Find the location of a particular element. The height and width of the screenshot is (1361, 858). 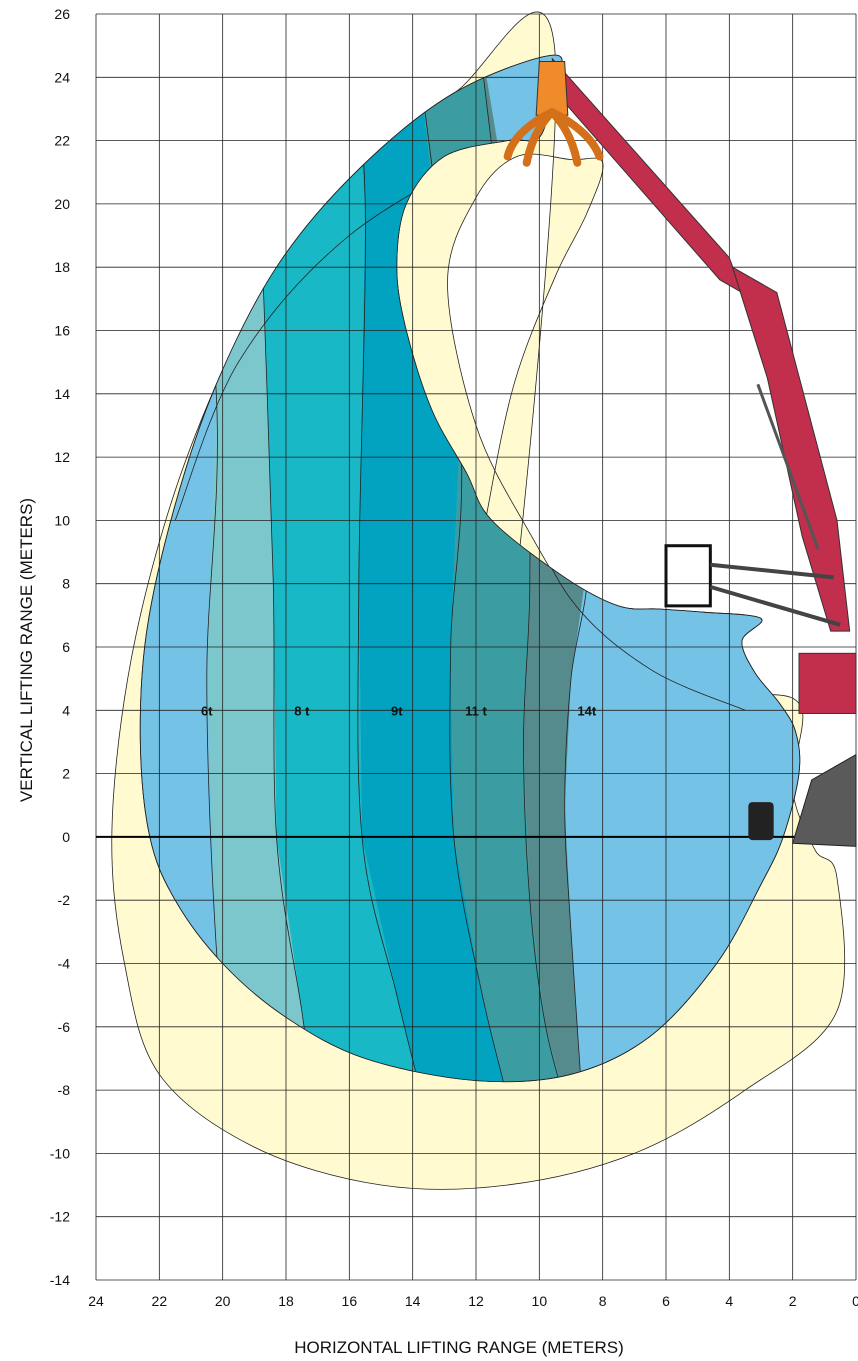

load-labels: 6t 8 t 9t 11 t 14t is located at coordinates (399, 710).